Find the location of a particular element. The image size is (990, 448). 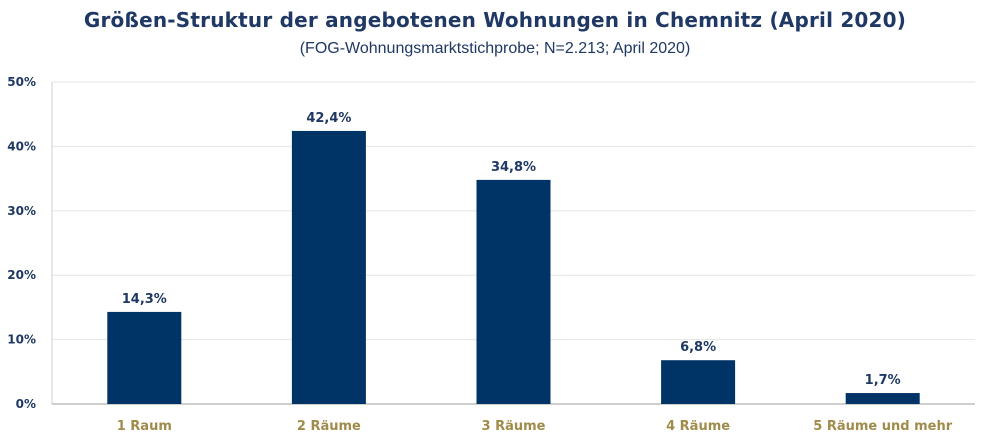

y-tick-label: 30% is located at coordinates (21, 211).